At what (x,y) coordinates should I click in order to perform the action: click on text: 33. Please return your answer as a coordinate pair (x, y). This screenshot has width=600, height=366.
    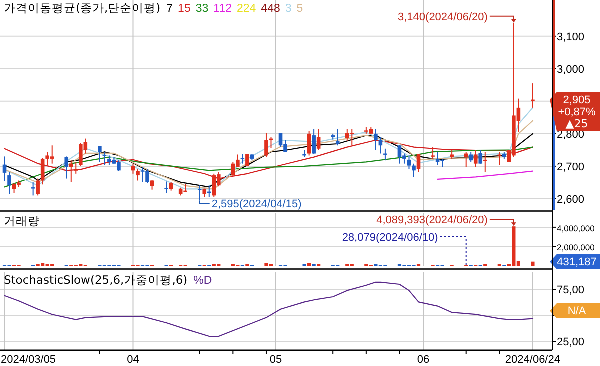
    Looking at the image, I should click on (202, 9).